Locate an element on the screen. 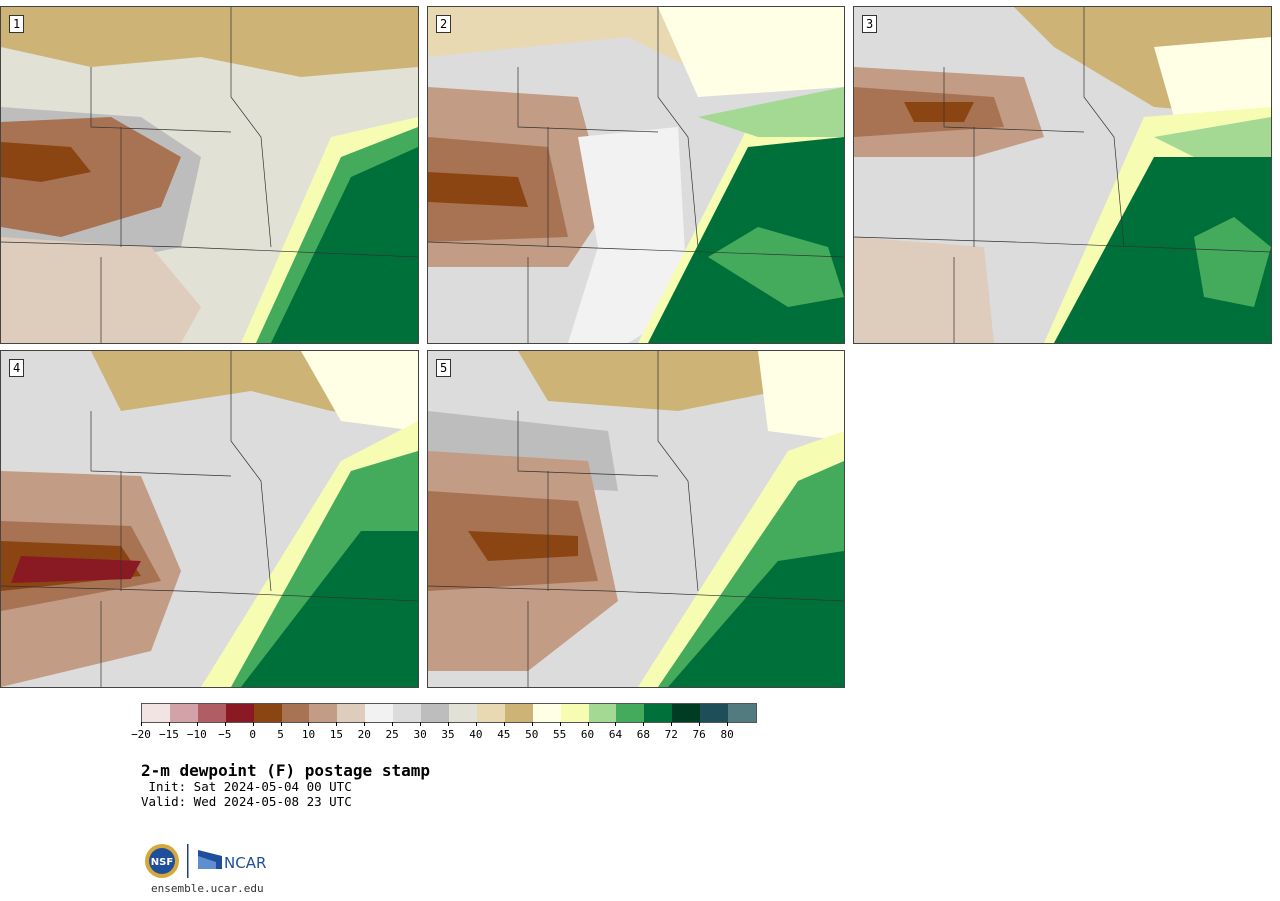 This screenshot has width=1280, height=901. plot-title: 2-m dewpoint (F) postage stamp is located at coordinates (285, 770).